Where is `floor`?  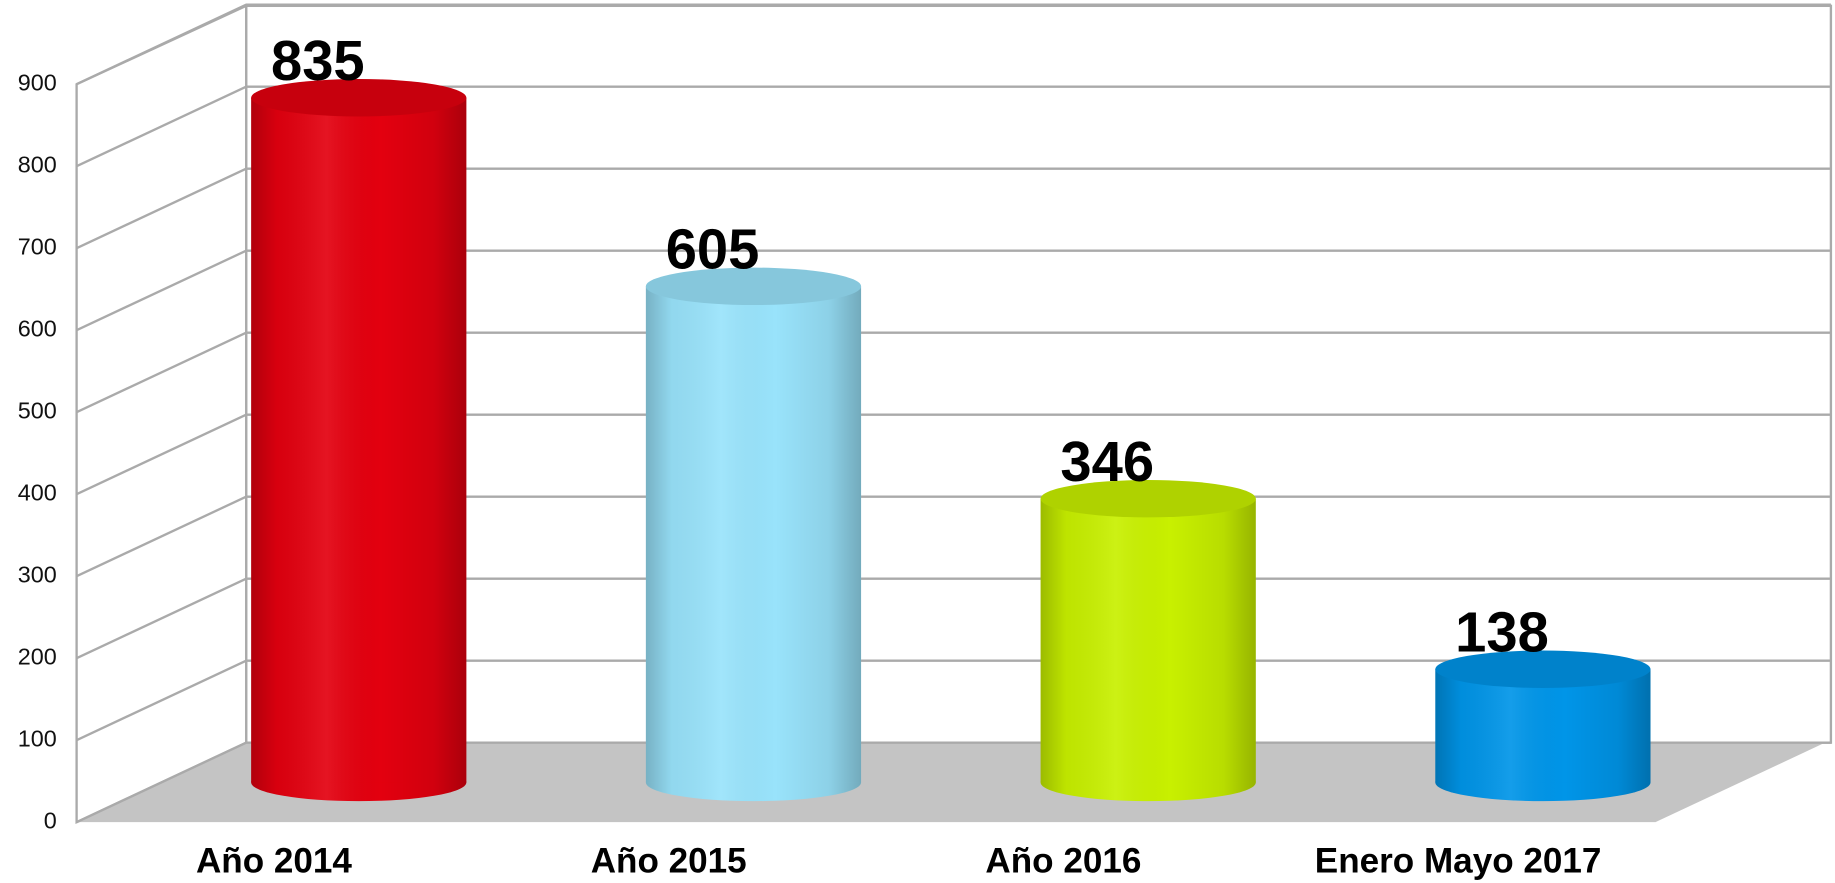
floor is located at coordinates (951, 782).